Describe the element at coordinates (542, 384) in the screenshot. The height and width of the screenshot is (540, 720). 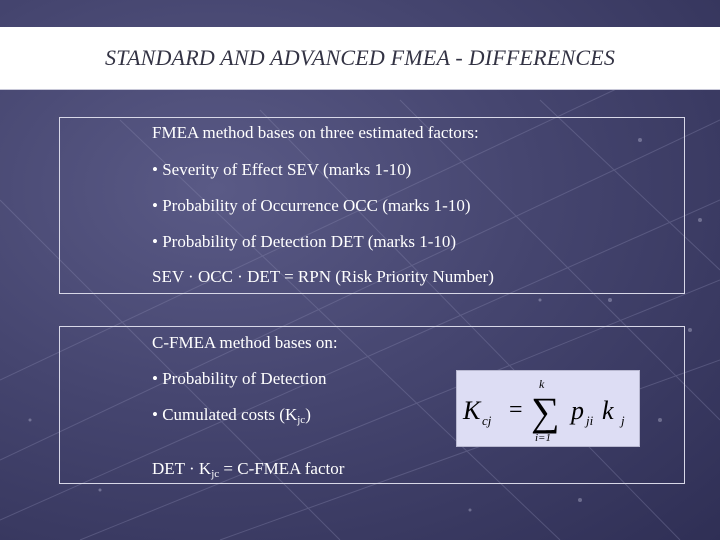
I see `formula-upper-limit: k` at that location.